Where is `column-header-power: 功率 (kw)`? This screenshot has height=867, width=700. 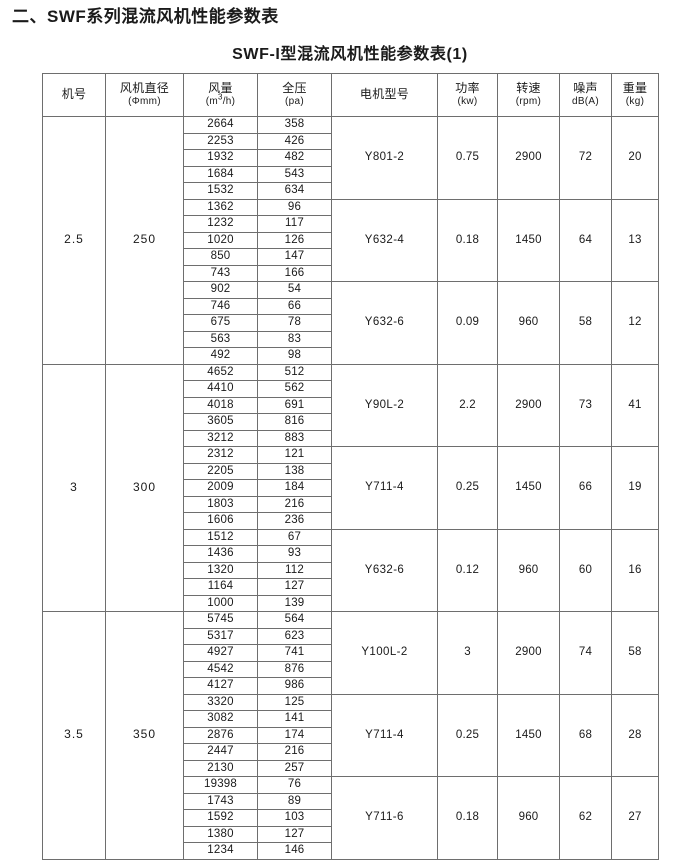
column-header-power: 功率 (kw) is located at coordinates (467, 95).